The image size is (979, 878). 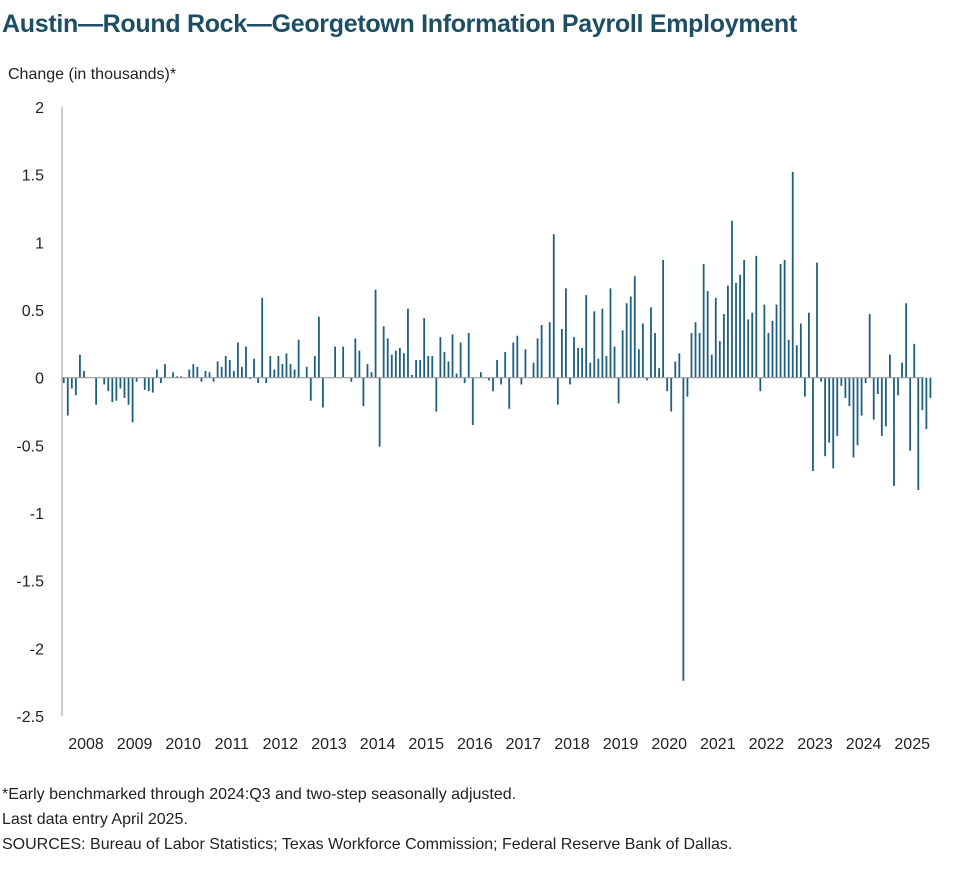 What do you see at coordinates (475, 744) in the screenshot?
I see `x-tick-label: 2016` at bounding box center [475, 744].